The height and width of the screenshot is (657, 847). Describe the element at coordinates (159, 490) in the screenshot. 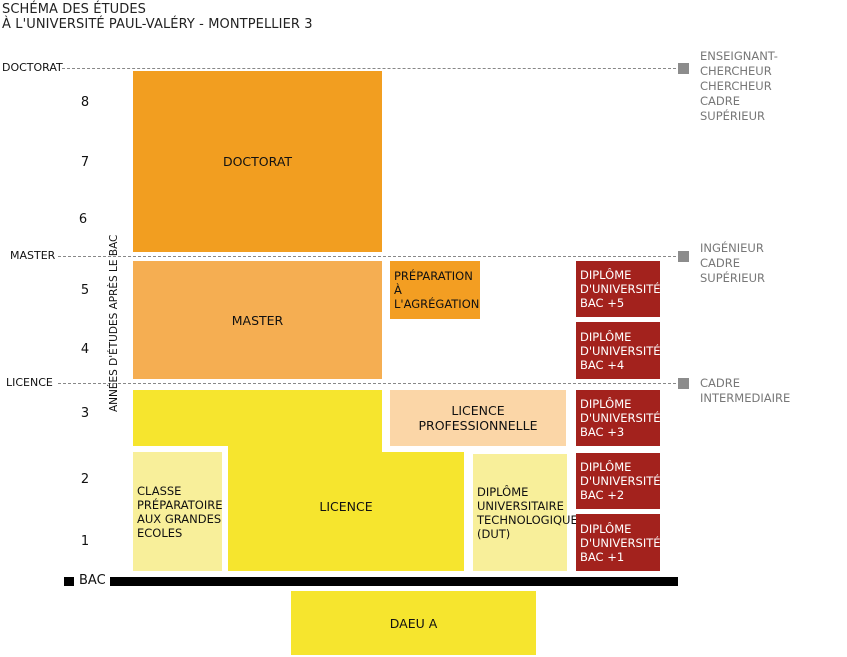

I see `classe-prepa-line: CLASSE` at that location.